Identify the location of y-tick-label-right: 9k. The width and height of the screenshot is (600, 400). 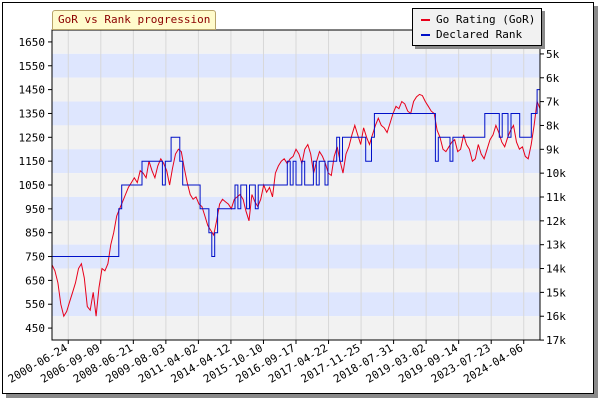
(553, 149).